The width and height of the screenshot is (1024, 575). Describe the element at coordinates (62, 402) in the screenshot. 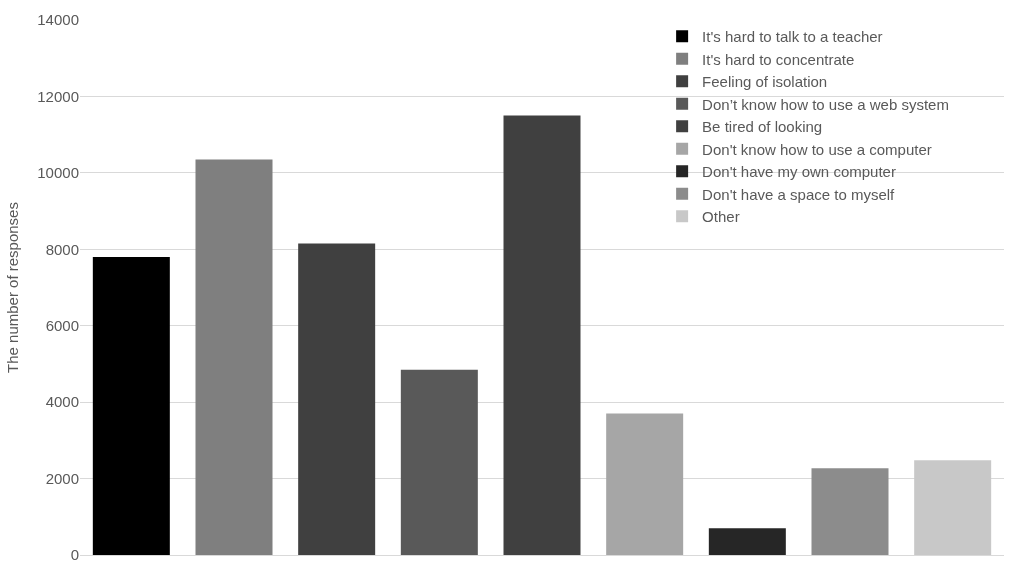

I see `y-tick-label: 4000` at that location.